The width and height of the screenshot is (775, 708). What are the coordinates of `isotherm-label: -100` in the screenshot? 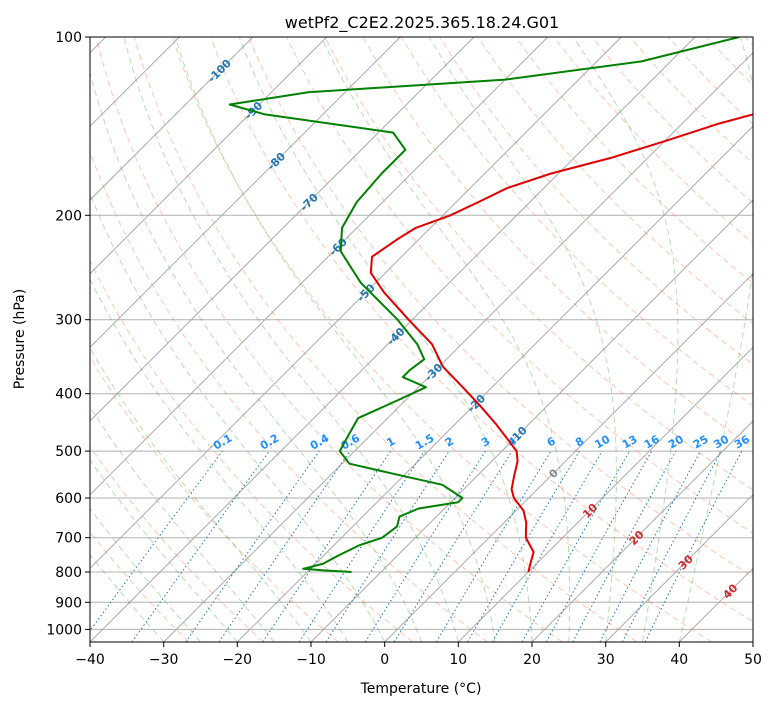 It's located at (219, 70).